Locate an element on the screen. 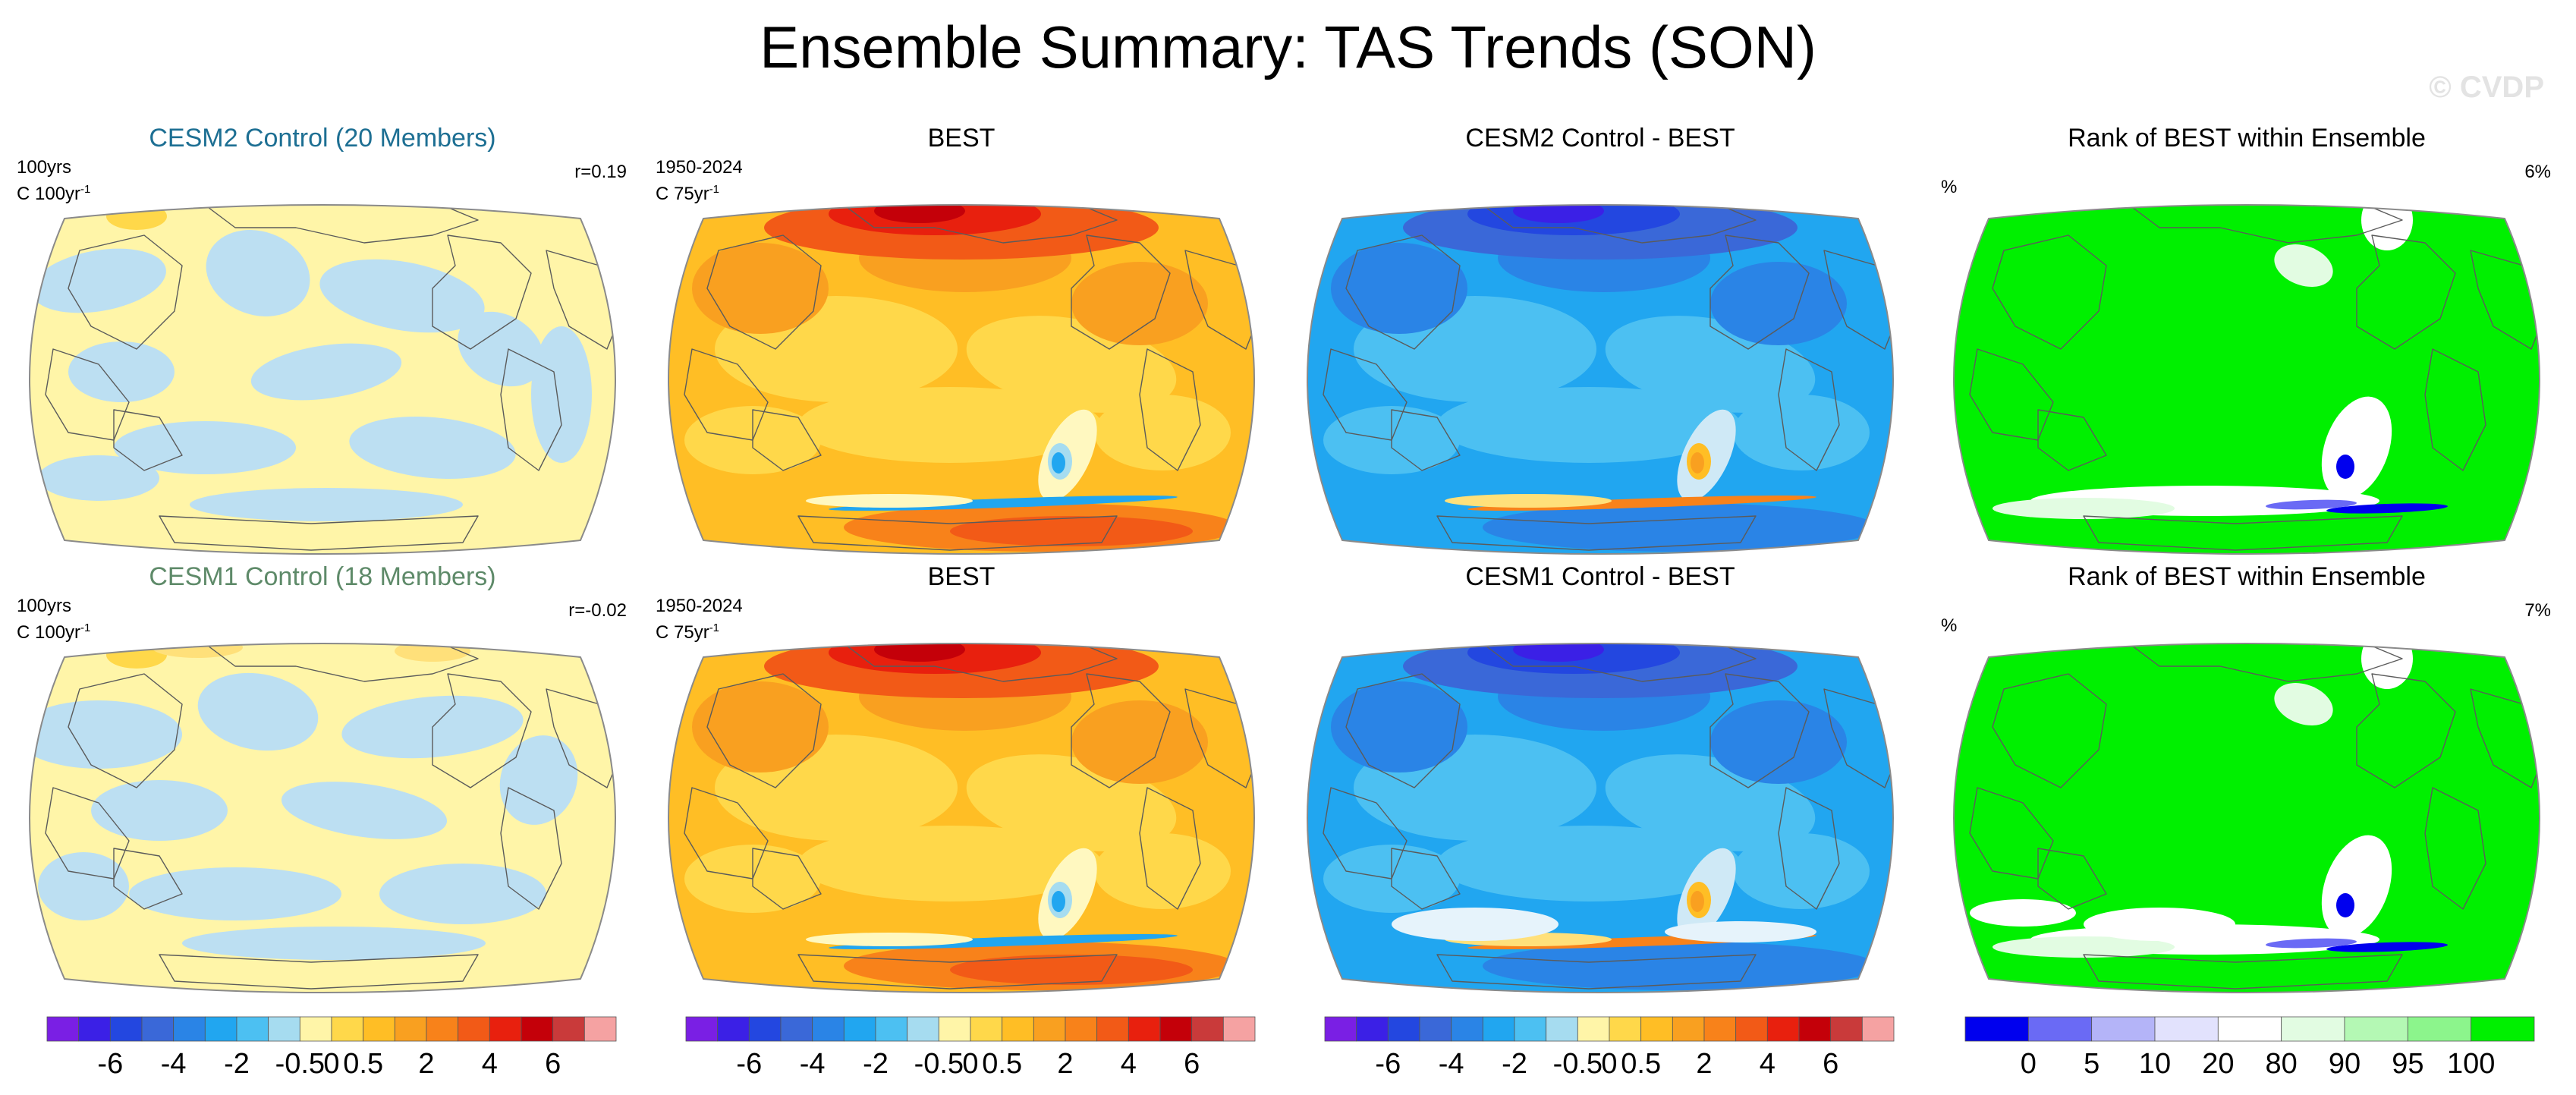 The image size is (2576, 1095). panel-rank-percent: 6% is located at coordinates (2537, 172).